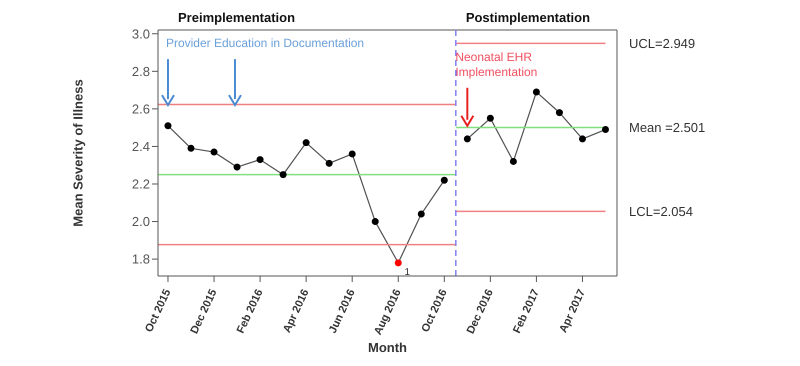 The height and width of the screenshot is (366, 800). I want to click on x-tick-label: Dec 2015, so click(204, 311).